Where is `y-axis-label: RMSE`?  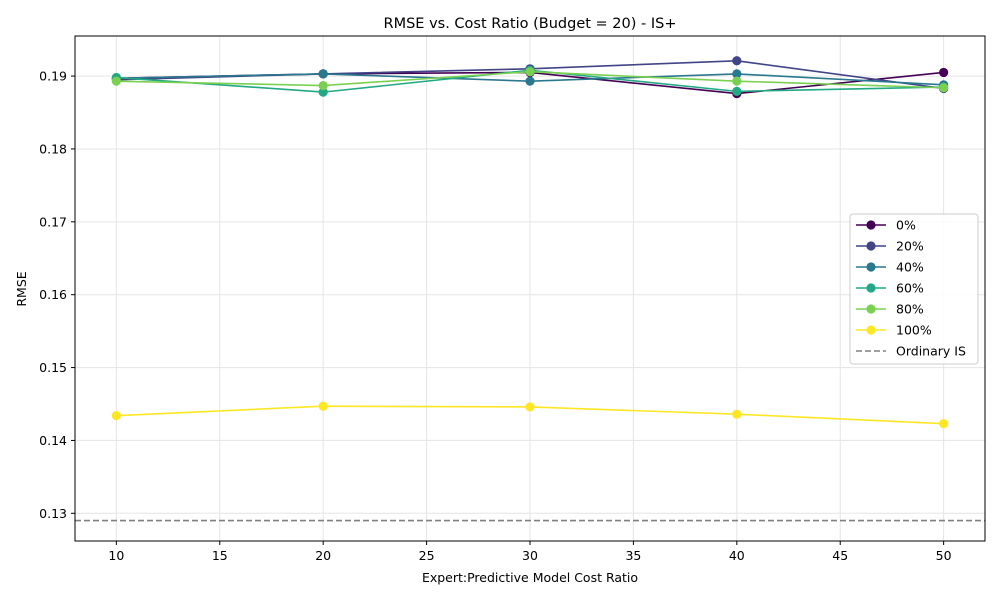
y-axis-label: RMSE is located at coordinates (21, 288).